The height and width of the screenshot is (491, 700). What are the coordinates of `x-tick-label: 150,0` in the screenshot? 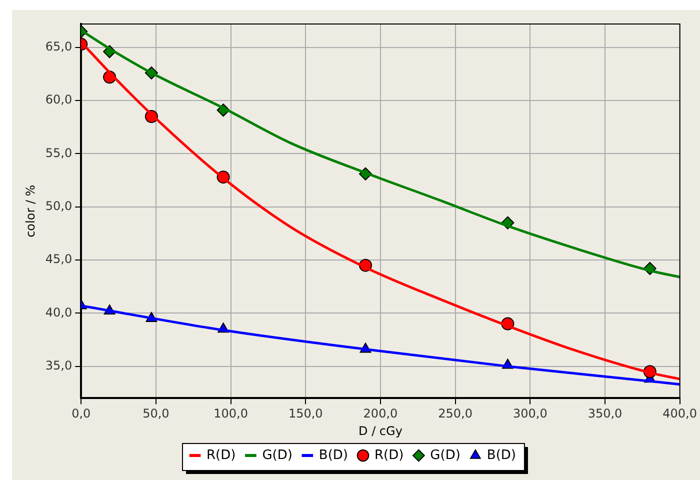 It's located at (305, 413).